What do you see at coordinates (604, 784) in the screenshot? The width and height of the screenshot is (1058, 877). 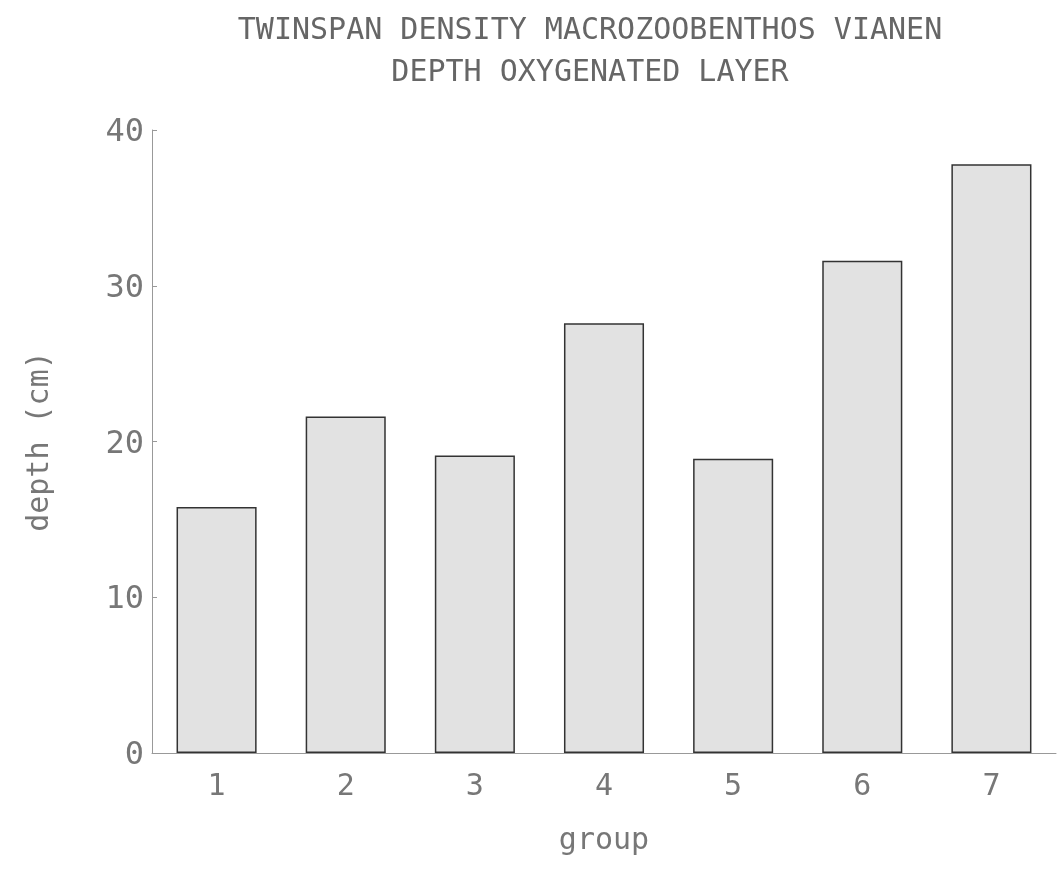 I see `x-tick-label: 4` at bounding box center [604, 784].